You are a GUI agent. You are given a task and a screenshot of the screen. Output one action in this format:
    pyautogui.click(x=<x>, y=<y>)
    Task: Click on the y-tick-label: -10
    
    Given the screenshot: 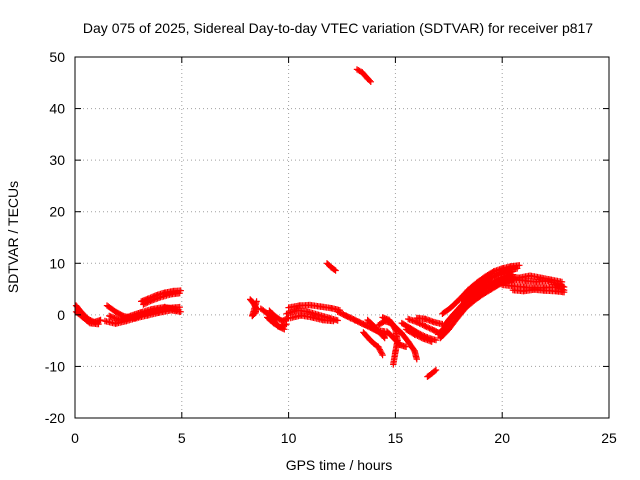 What is the action you would take?
    pyautogui.click(x=55, y=366)
    